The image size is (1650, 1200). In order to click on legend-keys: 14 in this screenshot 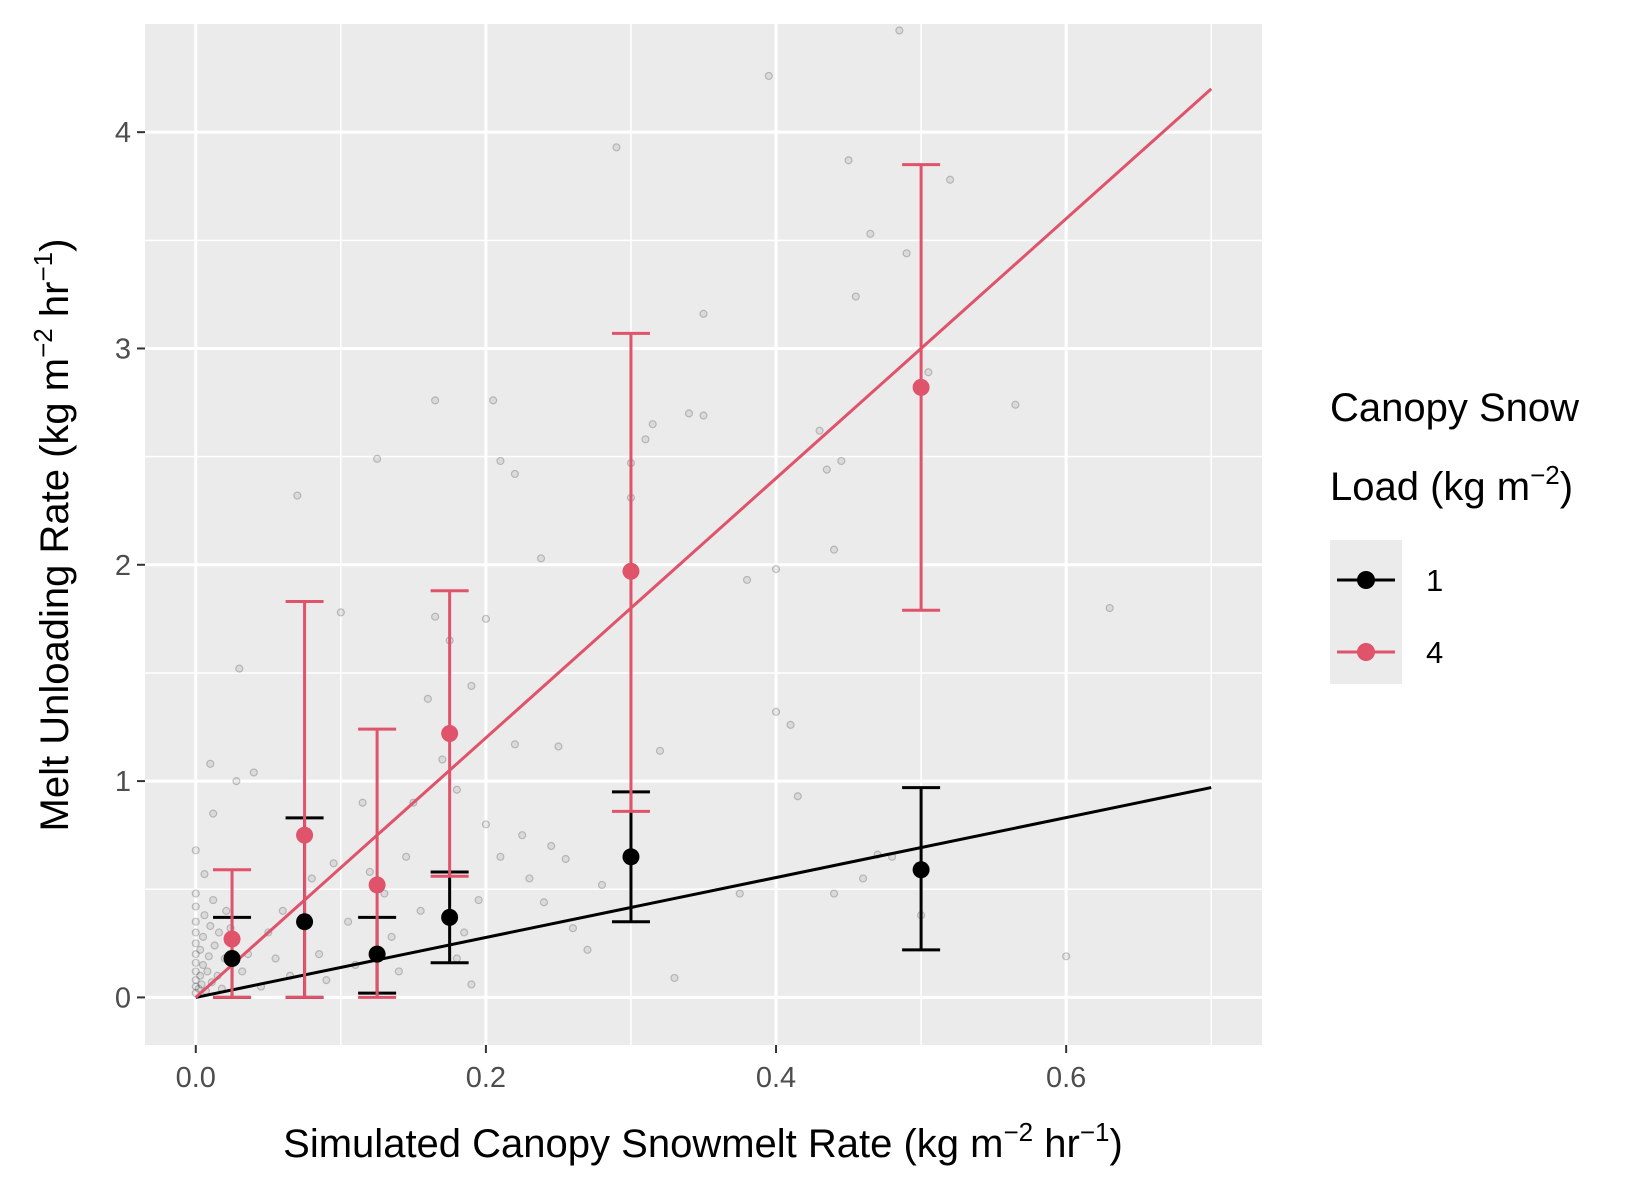, I will do `click(1390, 616)`.